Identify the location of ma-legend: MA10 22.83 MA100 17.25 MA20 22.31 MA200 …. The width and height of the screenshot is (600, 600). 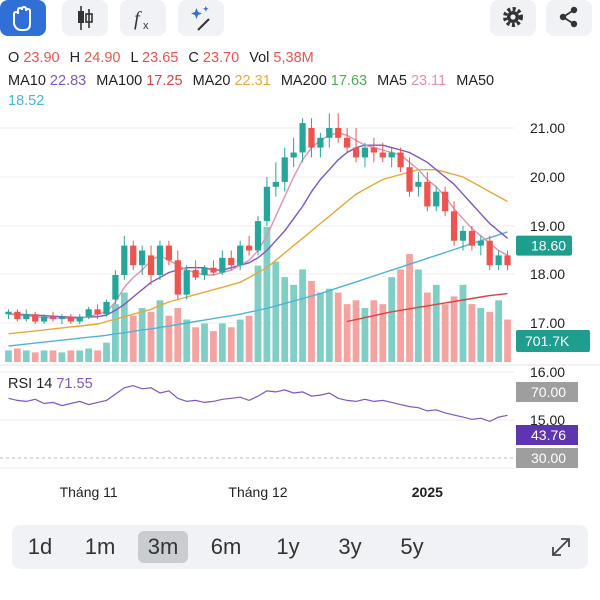
(283, 81).